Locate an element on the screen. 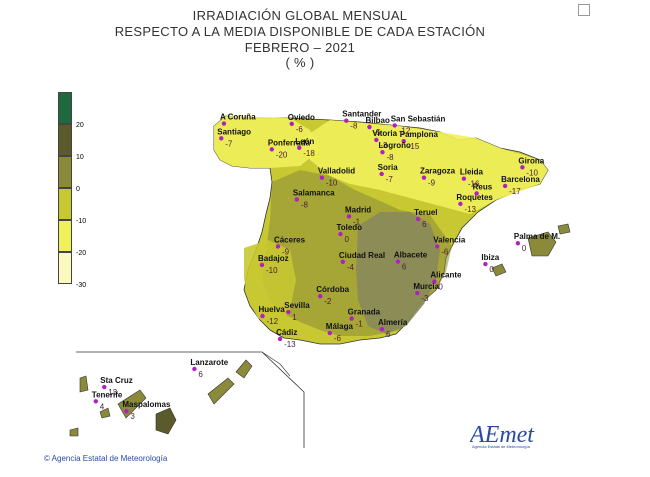 The image size is (650, 477). aemet-logo: AEmet is located at coordinates (502, 435).